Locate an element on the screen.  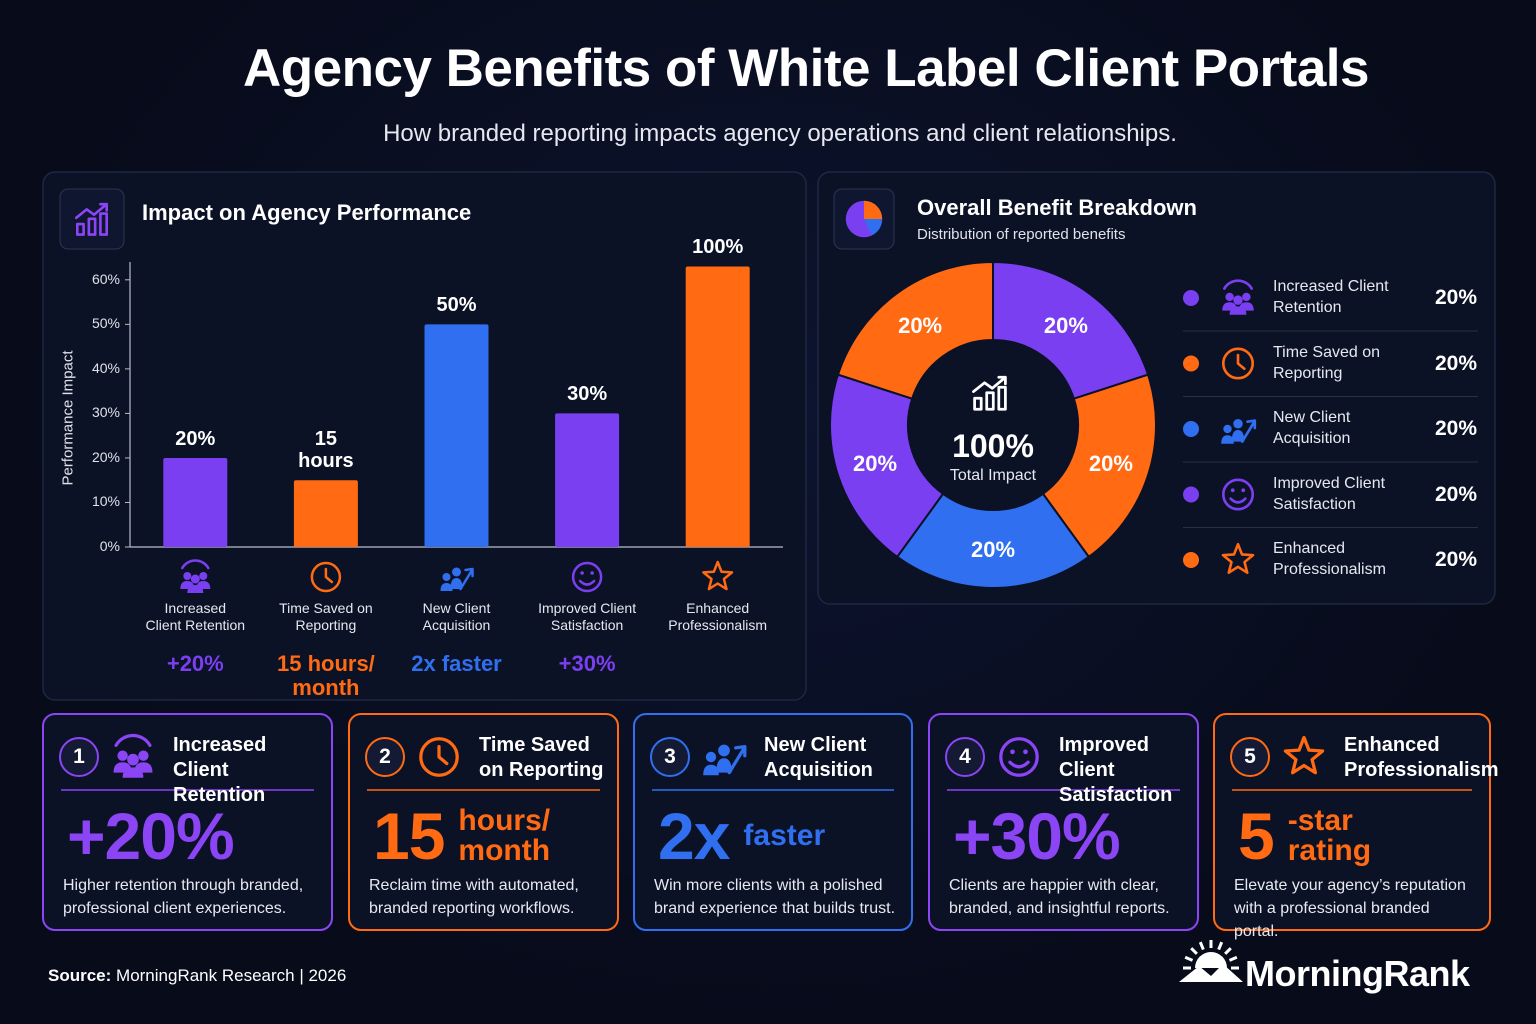
y-tick-label: 30% is located at coordinates (105, 412).